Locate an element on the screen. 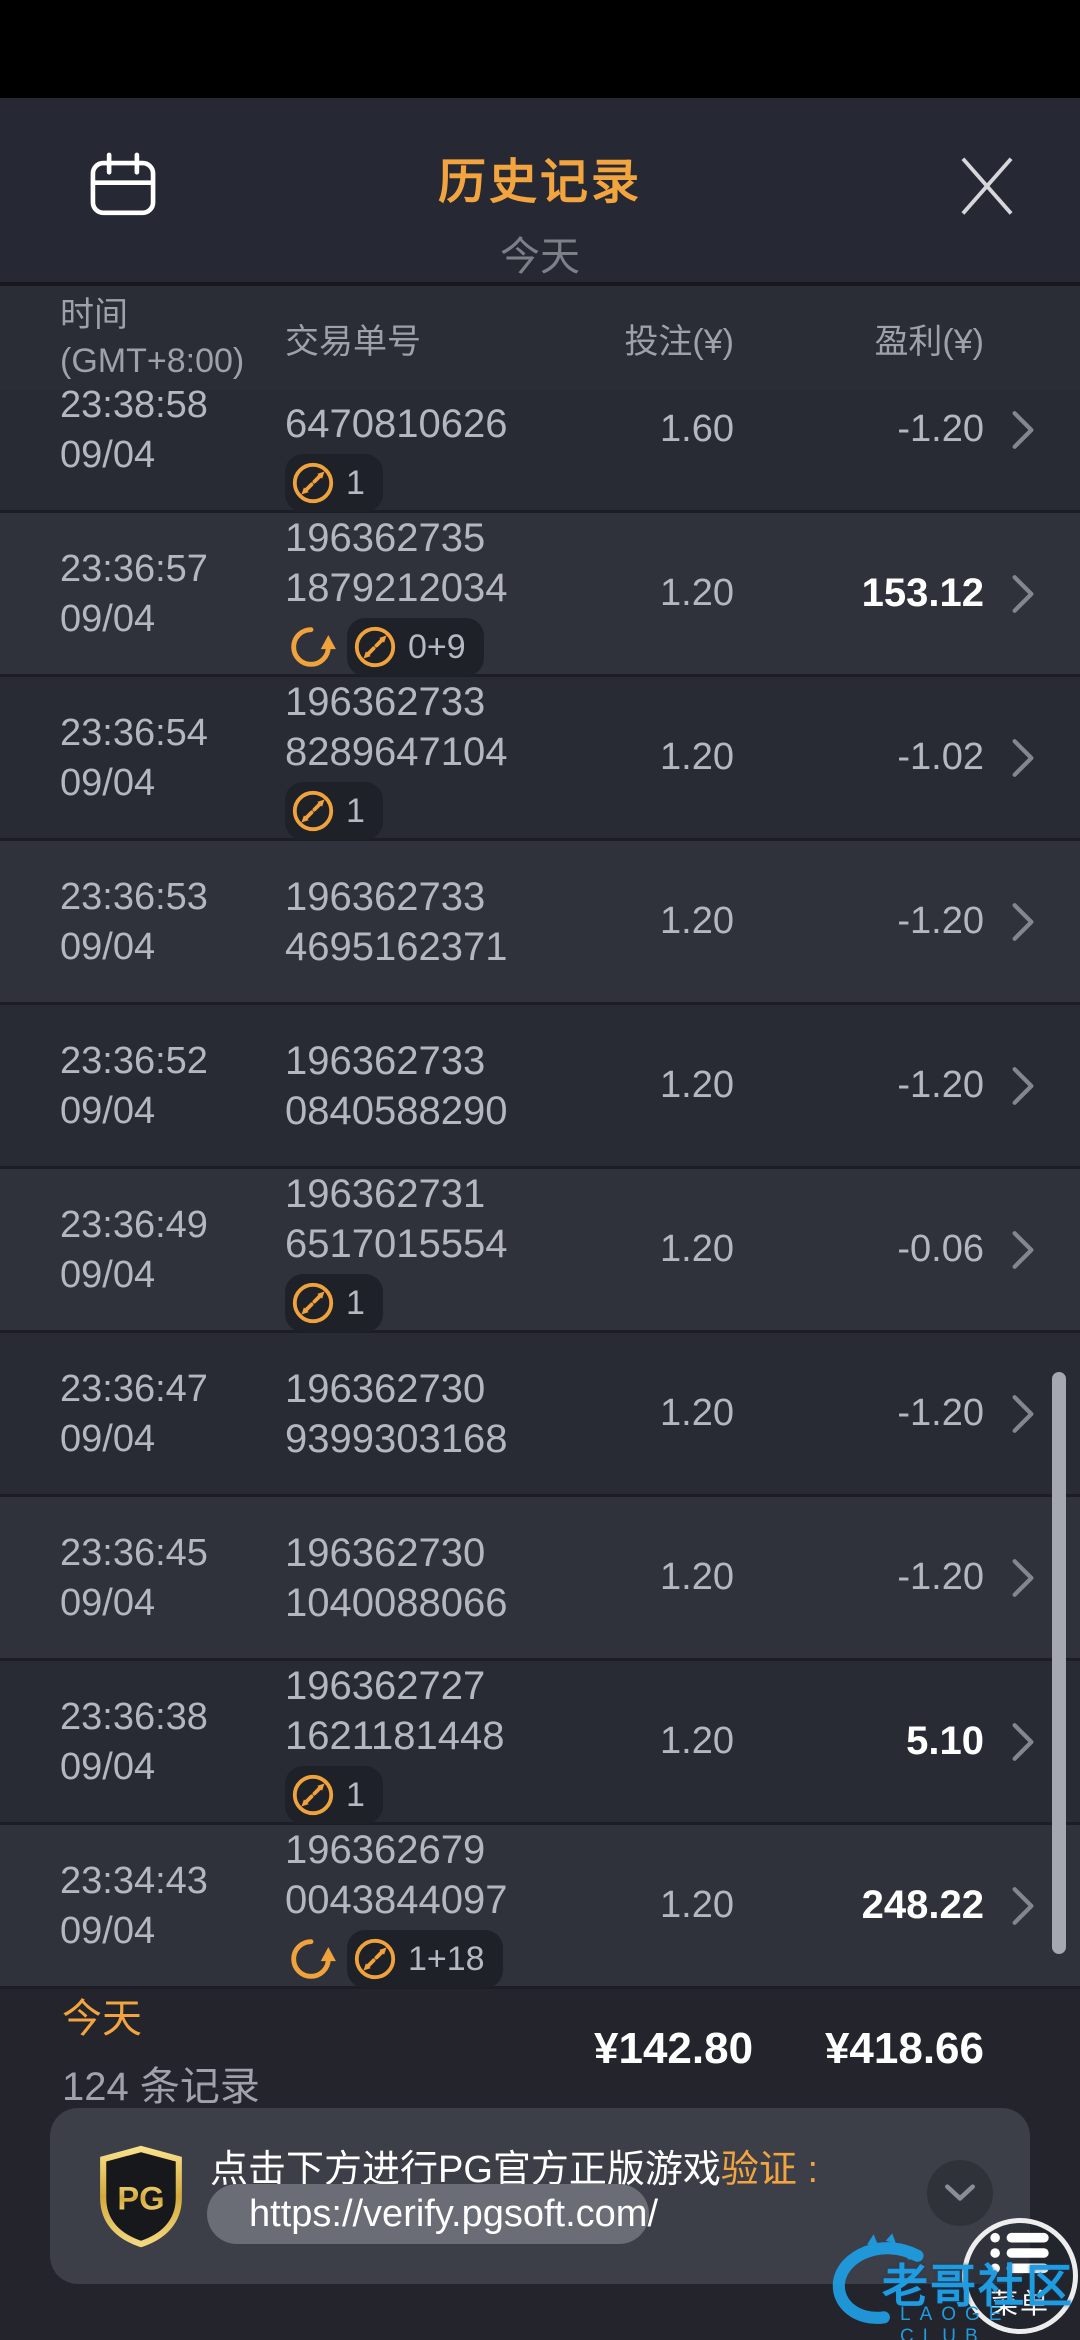  chevron-down-icon is located at coordinates (960, 2192).